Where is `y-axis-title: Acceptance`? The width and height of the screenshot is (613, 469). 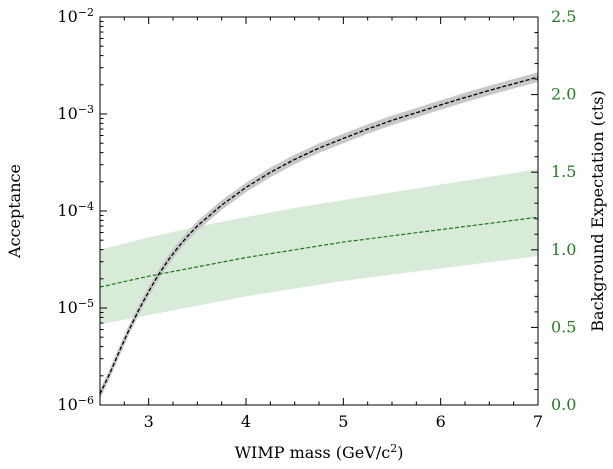 y-axis-title: Acceptance is located at coordinates (14, 211).